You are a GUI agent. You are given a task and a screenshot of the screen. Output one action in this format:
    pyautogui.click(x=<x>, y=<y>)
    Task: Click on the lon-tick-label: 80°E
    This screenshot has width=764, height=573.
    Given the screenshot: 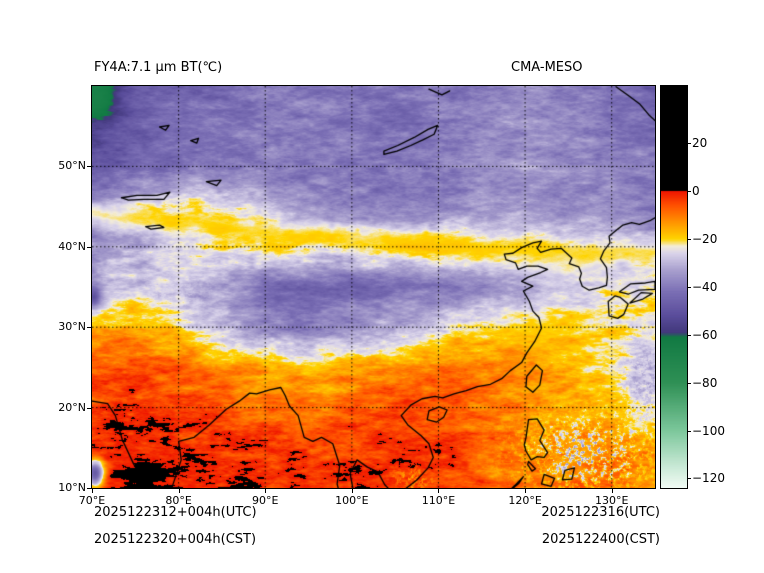 What is the action you would take?
    pyautogui.click(x=178, y=500)
    